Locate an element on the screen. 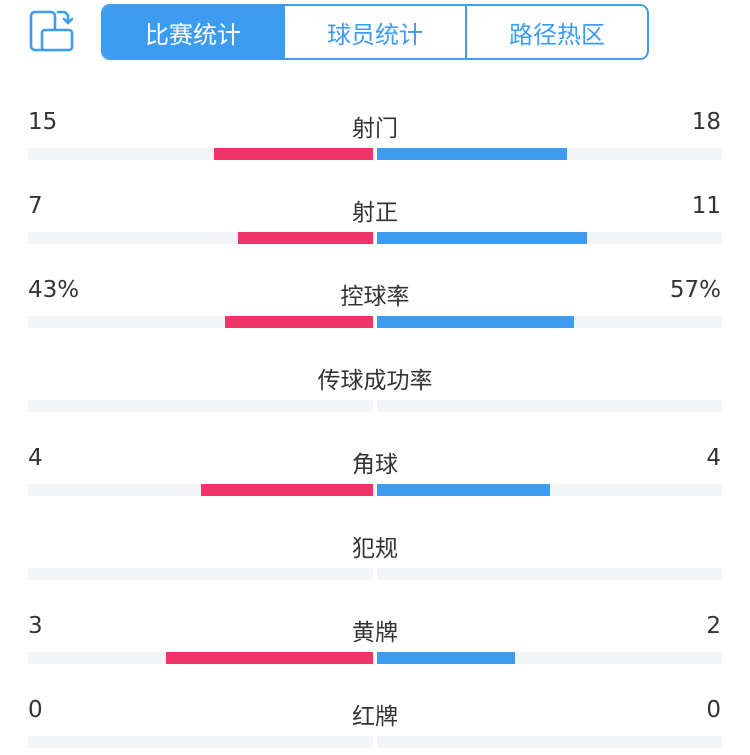  stat-row: 7 射正 11 is located at coordinates (375, 210).